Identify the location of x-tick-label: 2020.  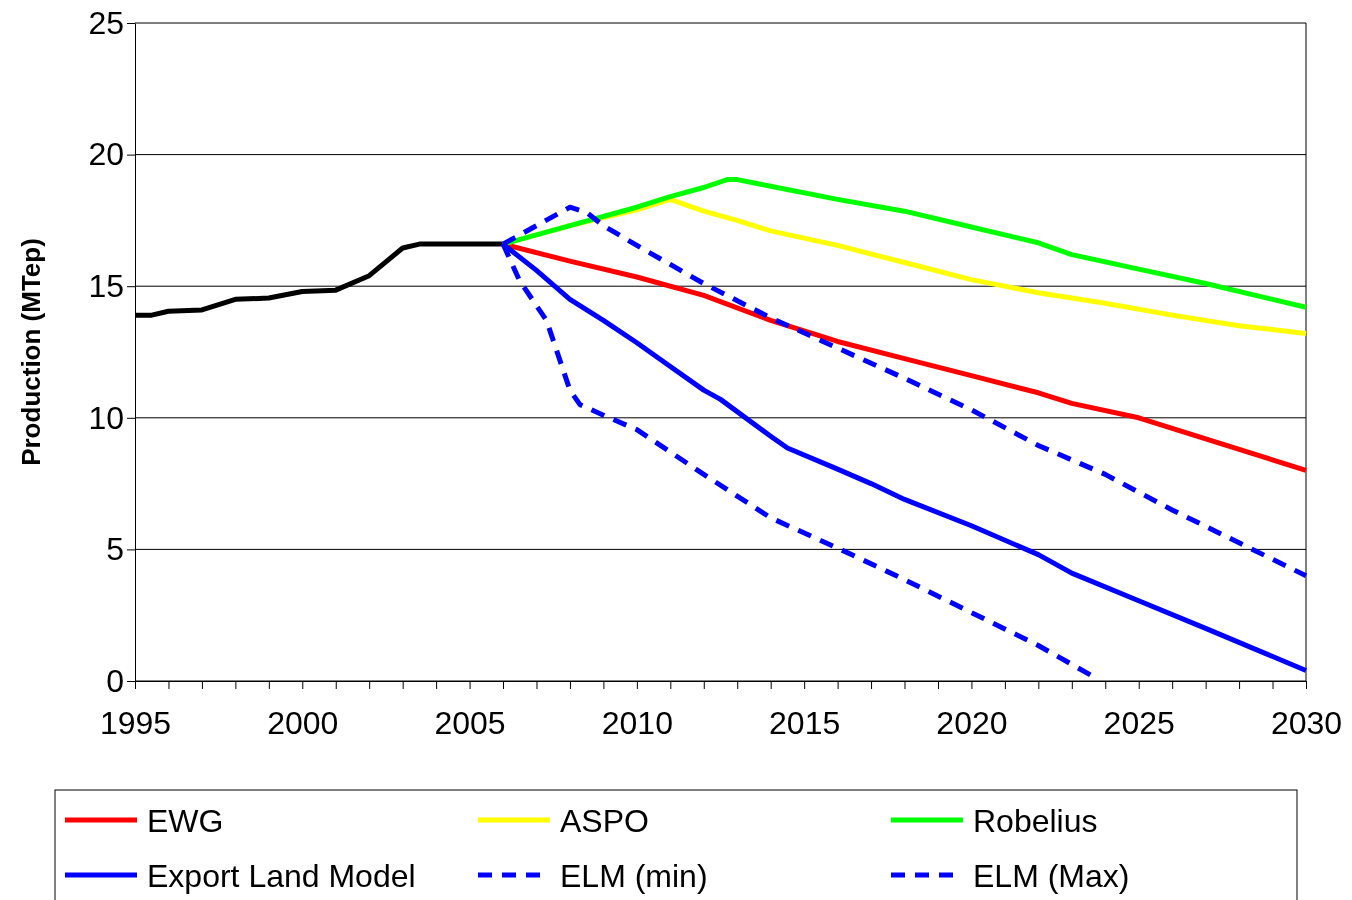
(972, 722).